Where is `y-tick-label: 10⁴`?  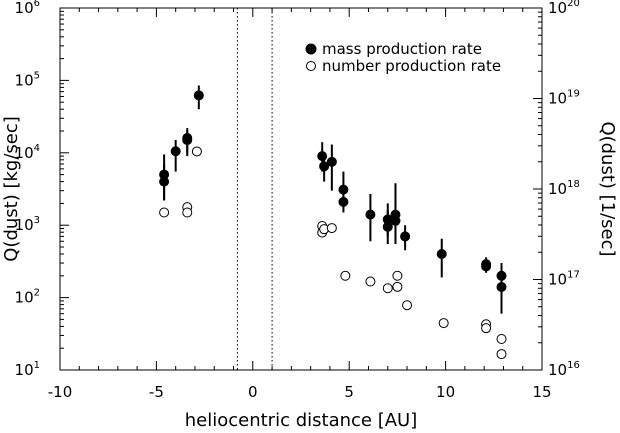 y-tick-label: 10⁴ is located at coordinates (27, 152).